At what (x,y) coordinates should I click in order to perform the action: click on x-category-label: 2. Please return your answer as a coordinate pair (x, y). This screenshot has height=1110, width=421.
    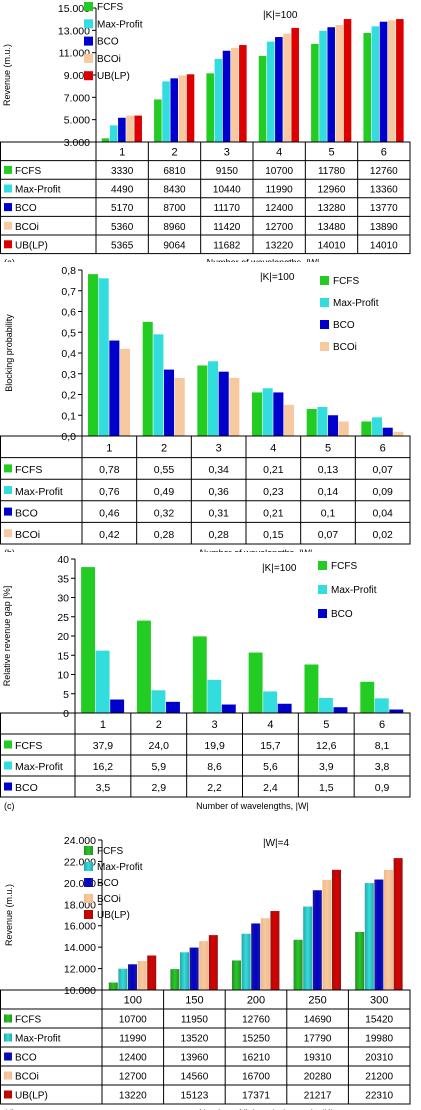
    Looking at the image, I should click on (159, 725).